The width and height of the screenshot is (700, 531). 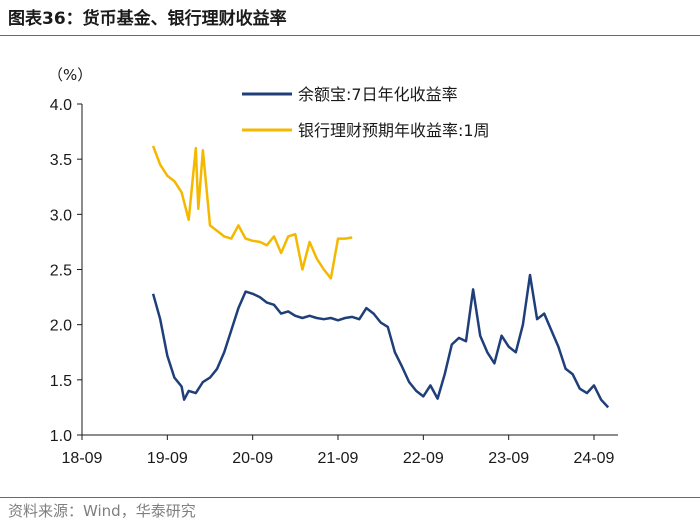 What do you see at coordinates (594, 458) in the screenshot?
I see `x-tick-label: 24-09` at bounding box center [594, 458].